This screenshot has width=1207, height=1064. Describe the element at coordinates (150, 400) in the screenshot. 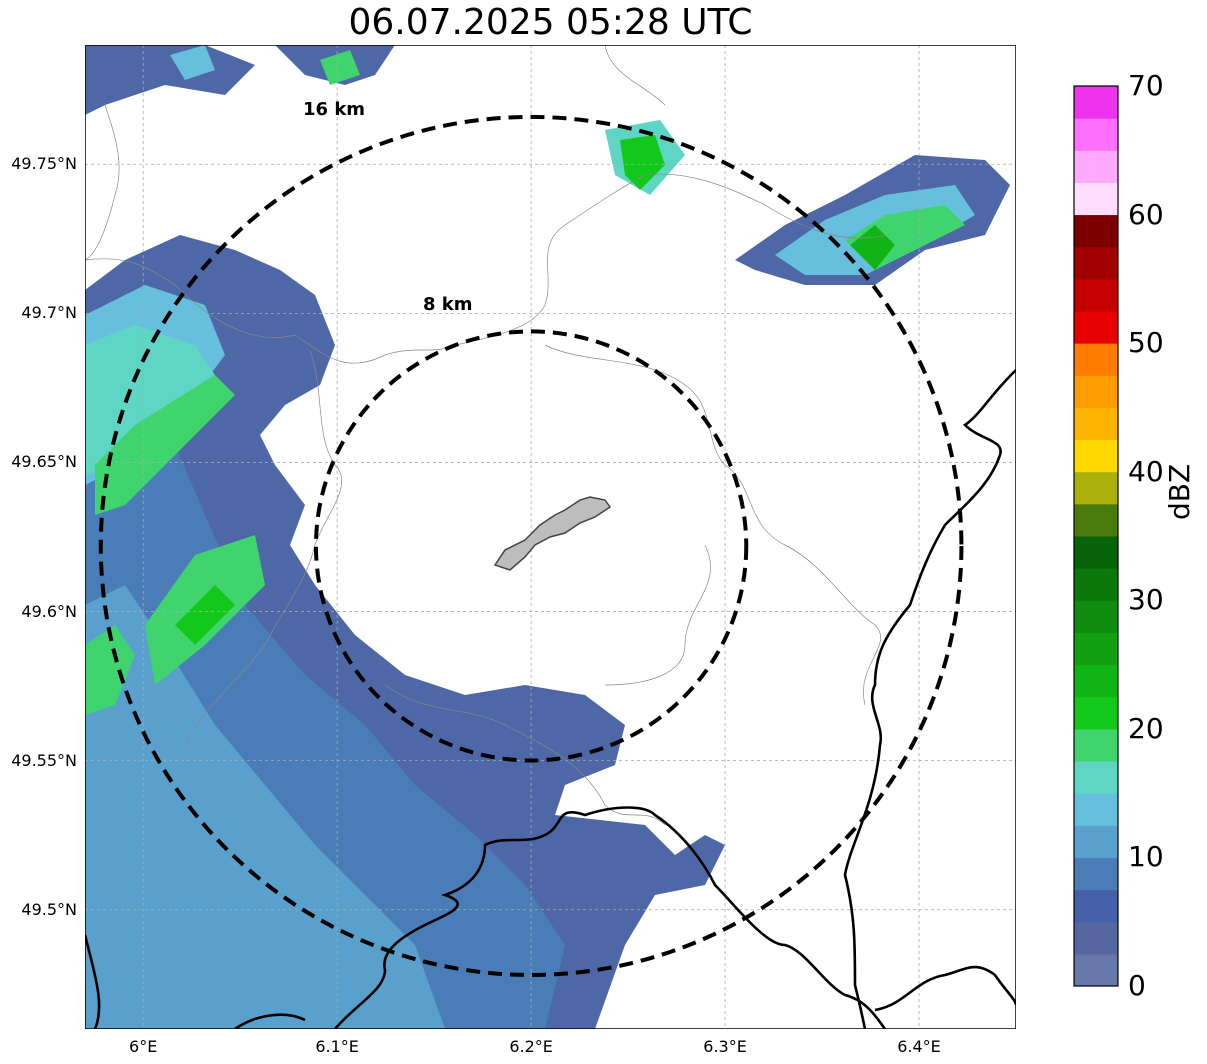

I see `echo-region-west-teal` at that location.